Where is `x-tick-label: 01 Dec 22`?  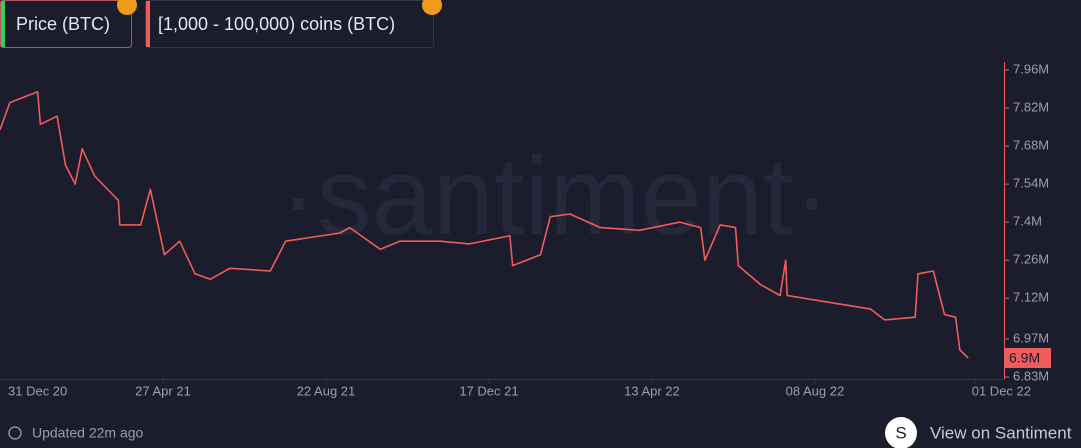 x-tick-label: 01 Dec 22 is located at coordinates (1001, 390).